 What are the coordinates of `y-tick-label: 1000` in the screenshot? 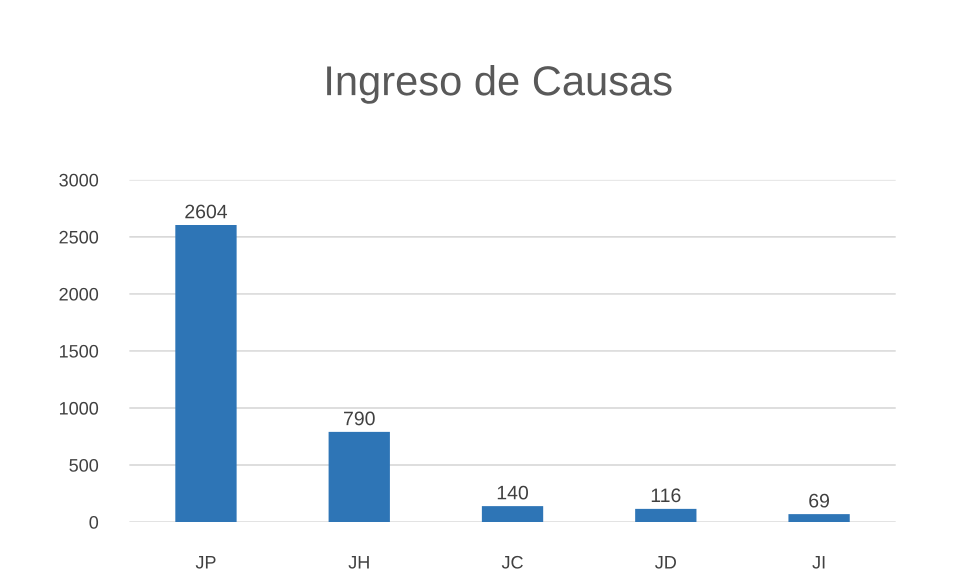 It's located at (79, 408).